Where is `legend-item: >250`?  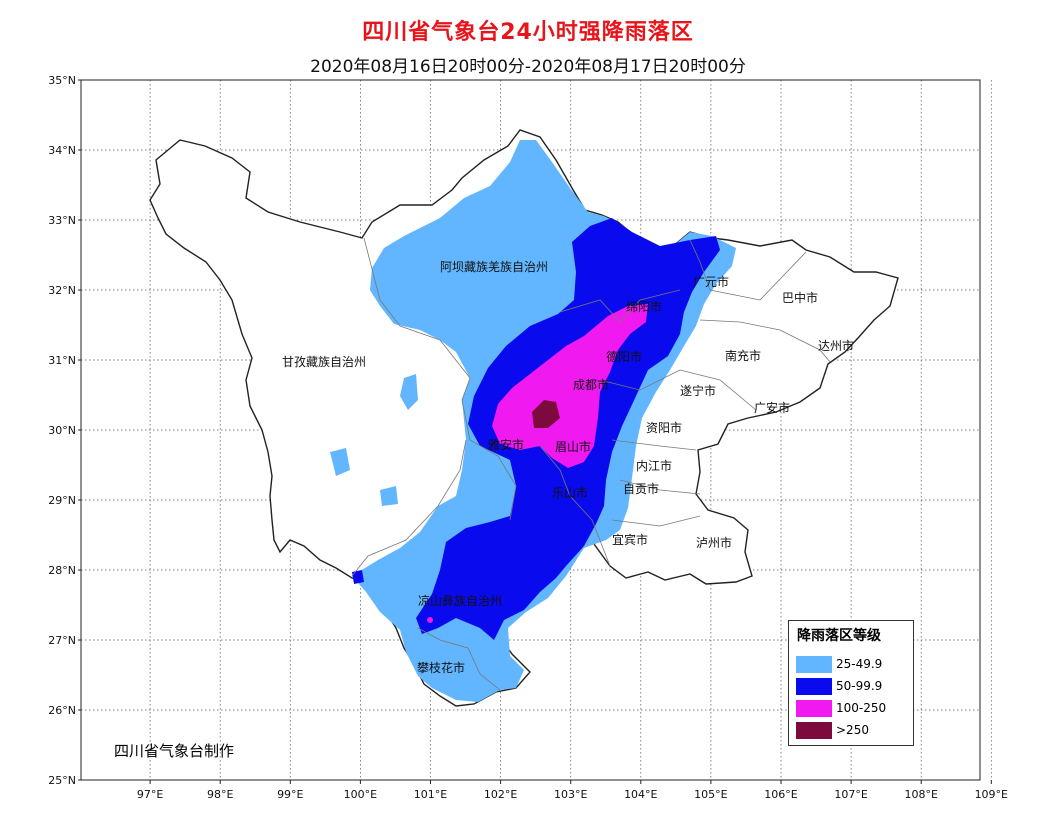 legend-item: >250 is located at coordinates (854, 730).